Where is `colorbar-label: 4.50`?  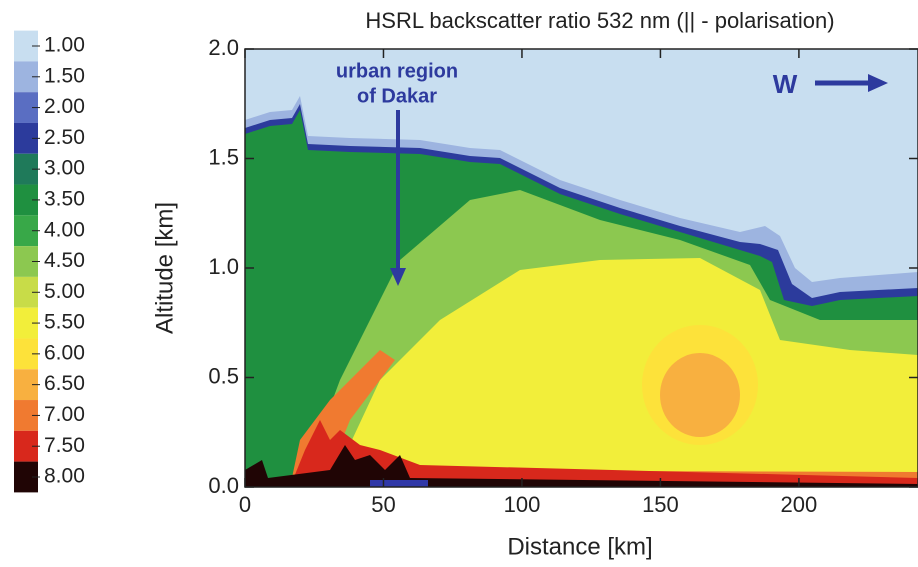 colorbar-label: 4.50 is located at coordinates (64, 260).